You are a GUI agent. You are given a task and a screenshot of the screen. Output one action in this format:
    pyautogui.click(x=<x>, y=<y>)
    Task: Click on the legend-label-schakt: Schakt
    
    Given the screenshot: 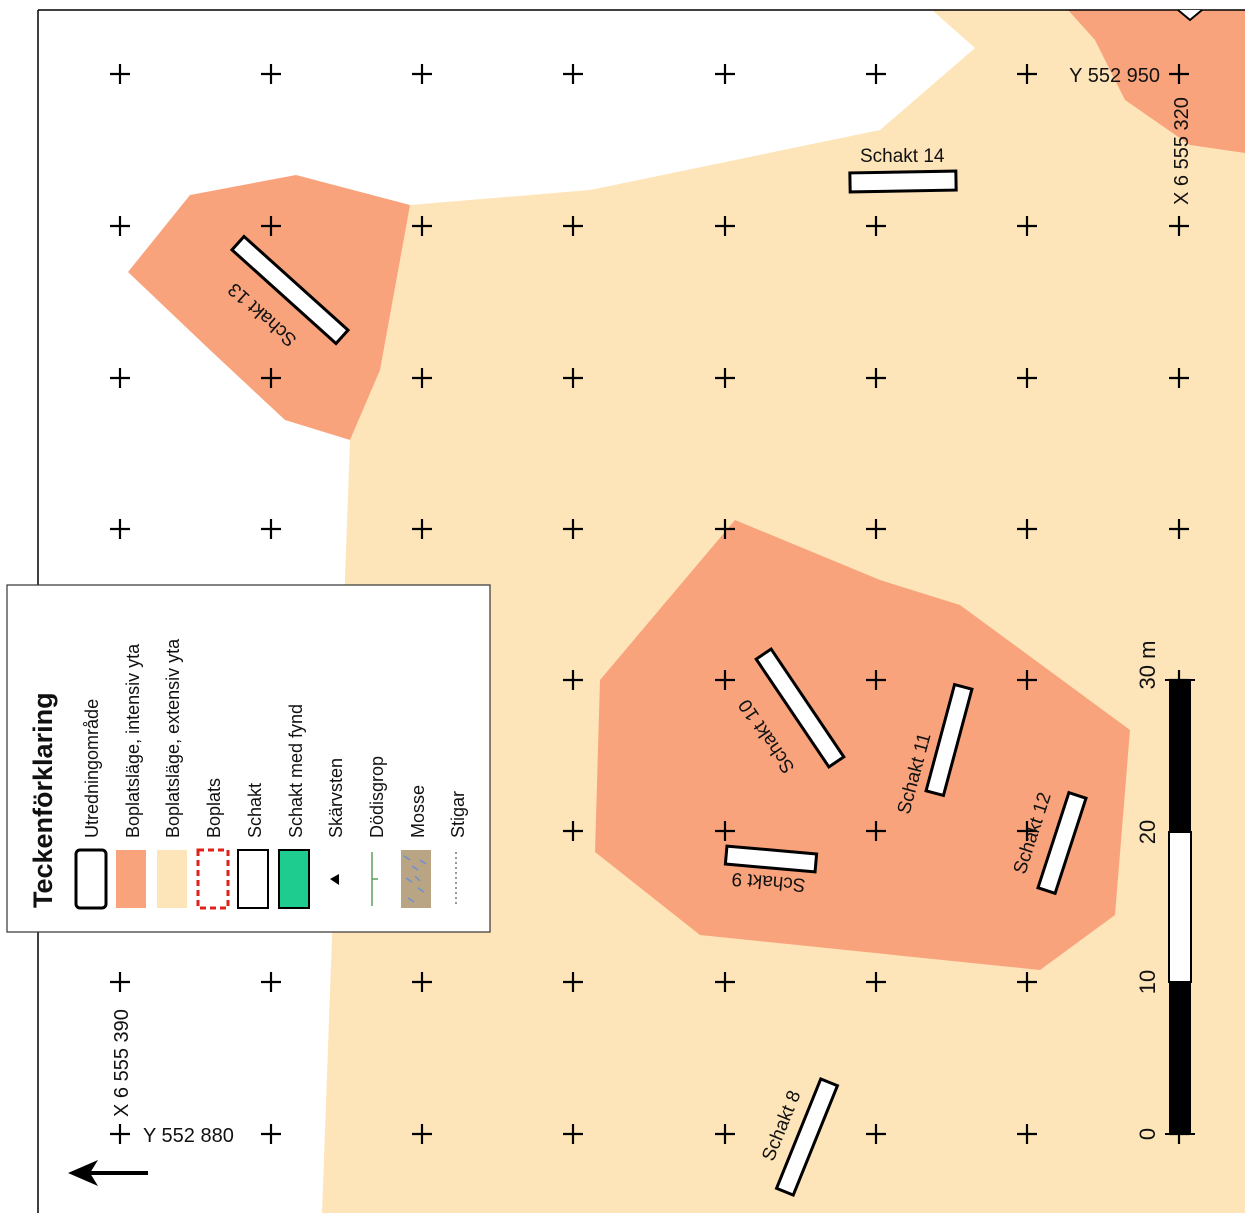 What is the action you would take?
    pyautogui.click(x=255, y=810)
    